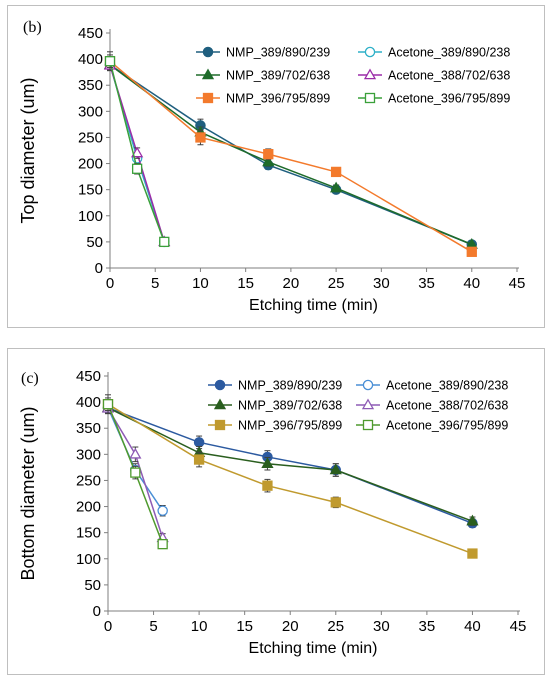 This screenshot has width=550, height=678. What do you see at coordinates (30, 378) in the screenshot?
I see `panel-label: (c)` at bounding box center [30, 378].